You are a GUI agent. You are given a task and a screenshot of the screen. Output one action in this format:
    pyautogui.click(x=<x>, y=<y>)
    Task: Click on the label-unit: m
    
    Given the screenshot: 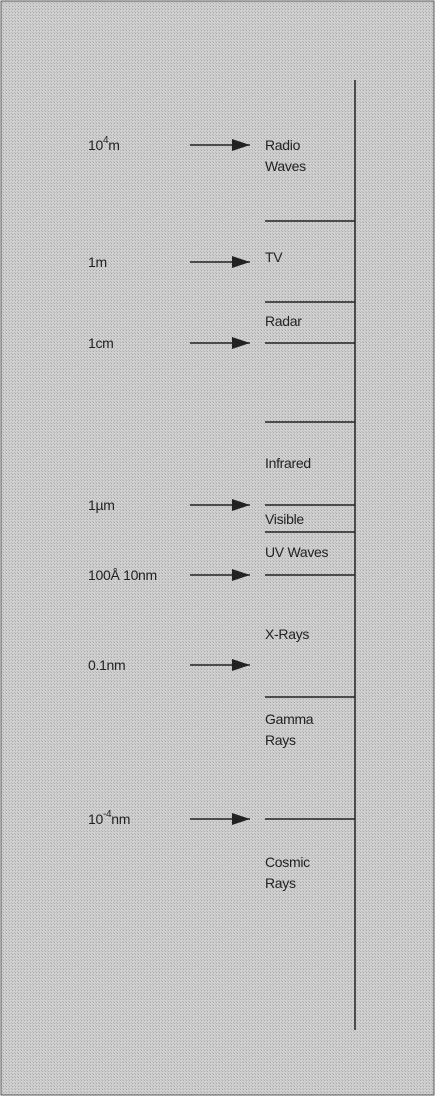 What is the action you would take?
    pyautogui.click(x=113, y=145)
    